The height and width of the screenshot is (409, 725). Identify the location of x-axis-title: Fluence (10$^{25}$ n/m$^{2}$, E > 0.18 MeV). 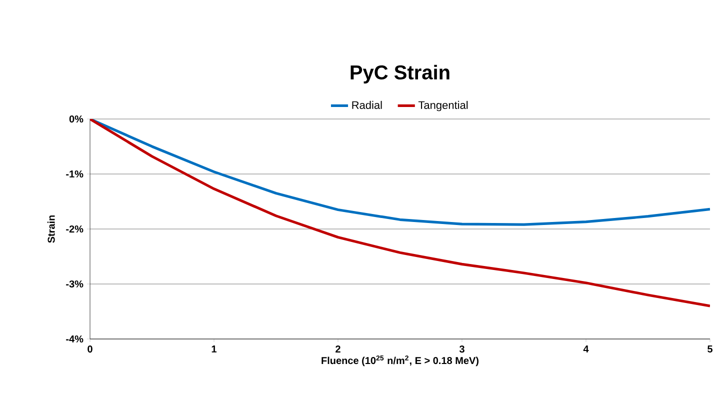
(400, 360).